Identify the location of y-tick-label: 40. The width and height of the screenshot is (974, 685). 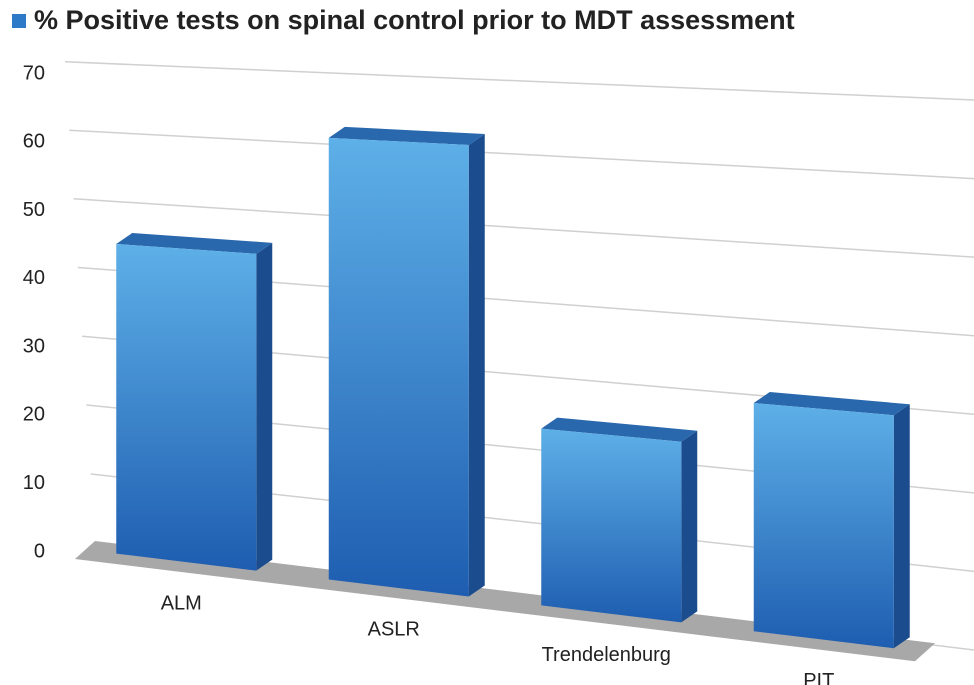
(34, 278).